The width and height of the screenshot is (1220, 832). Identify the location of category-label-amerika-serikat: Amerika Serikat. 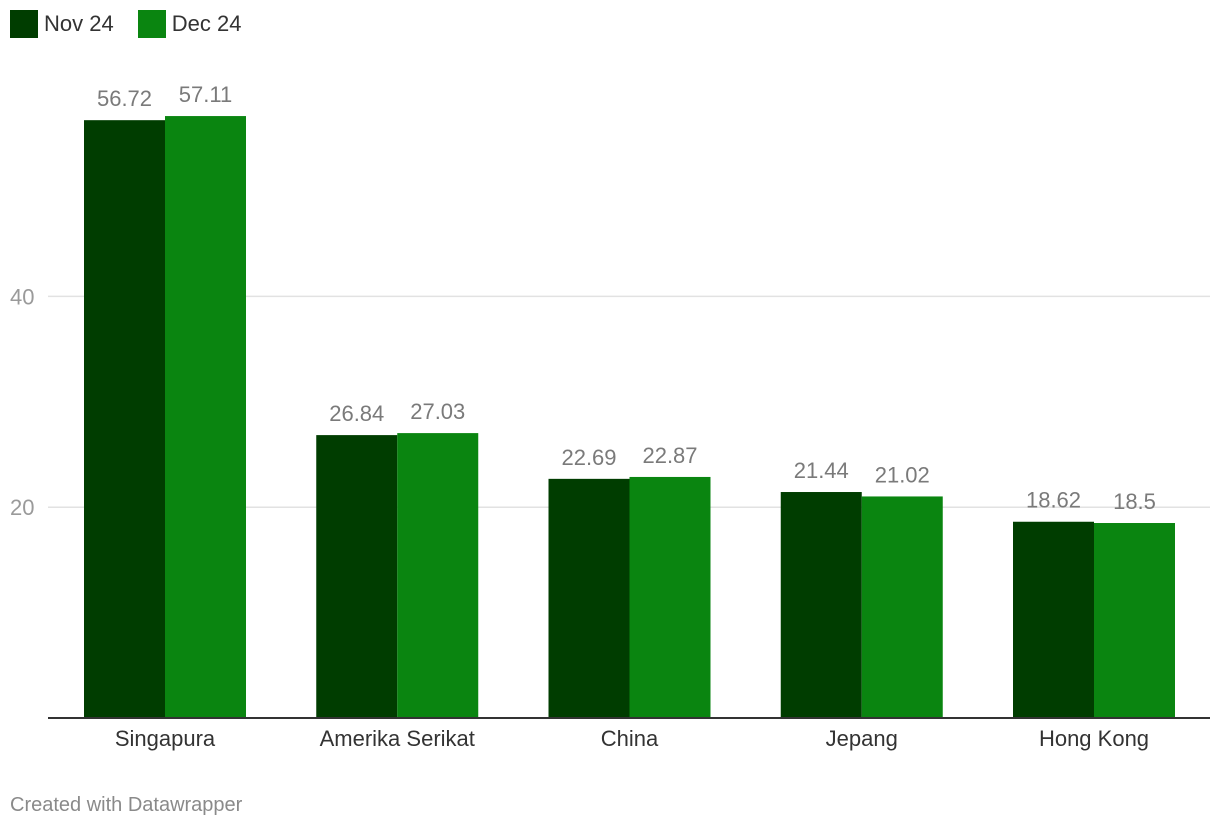
(397, 738).